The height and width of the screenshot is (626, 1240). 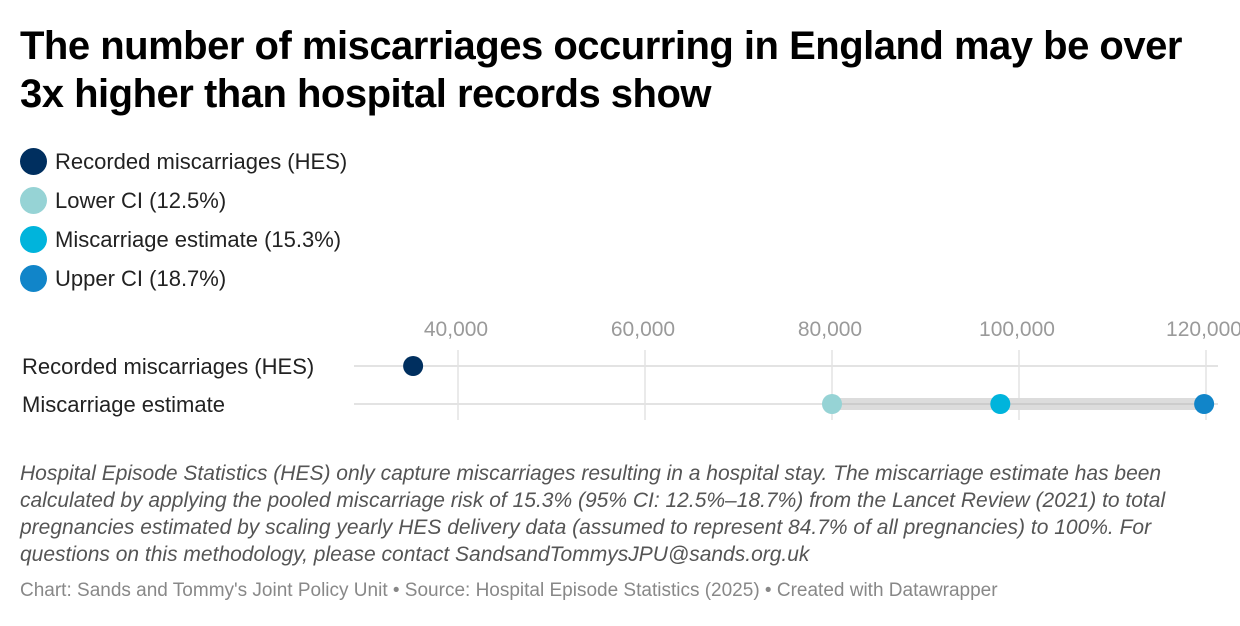 I want to click on legend-label: Recorded miscarriages (HES), so click(x=201, y=161).